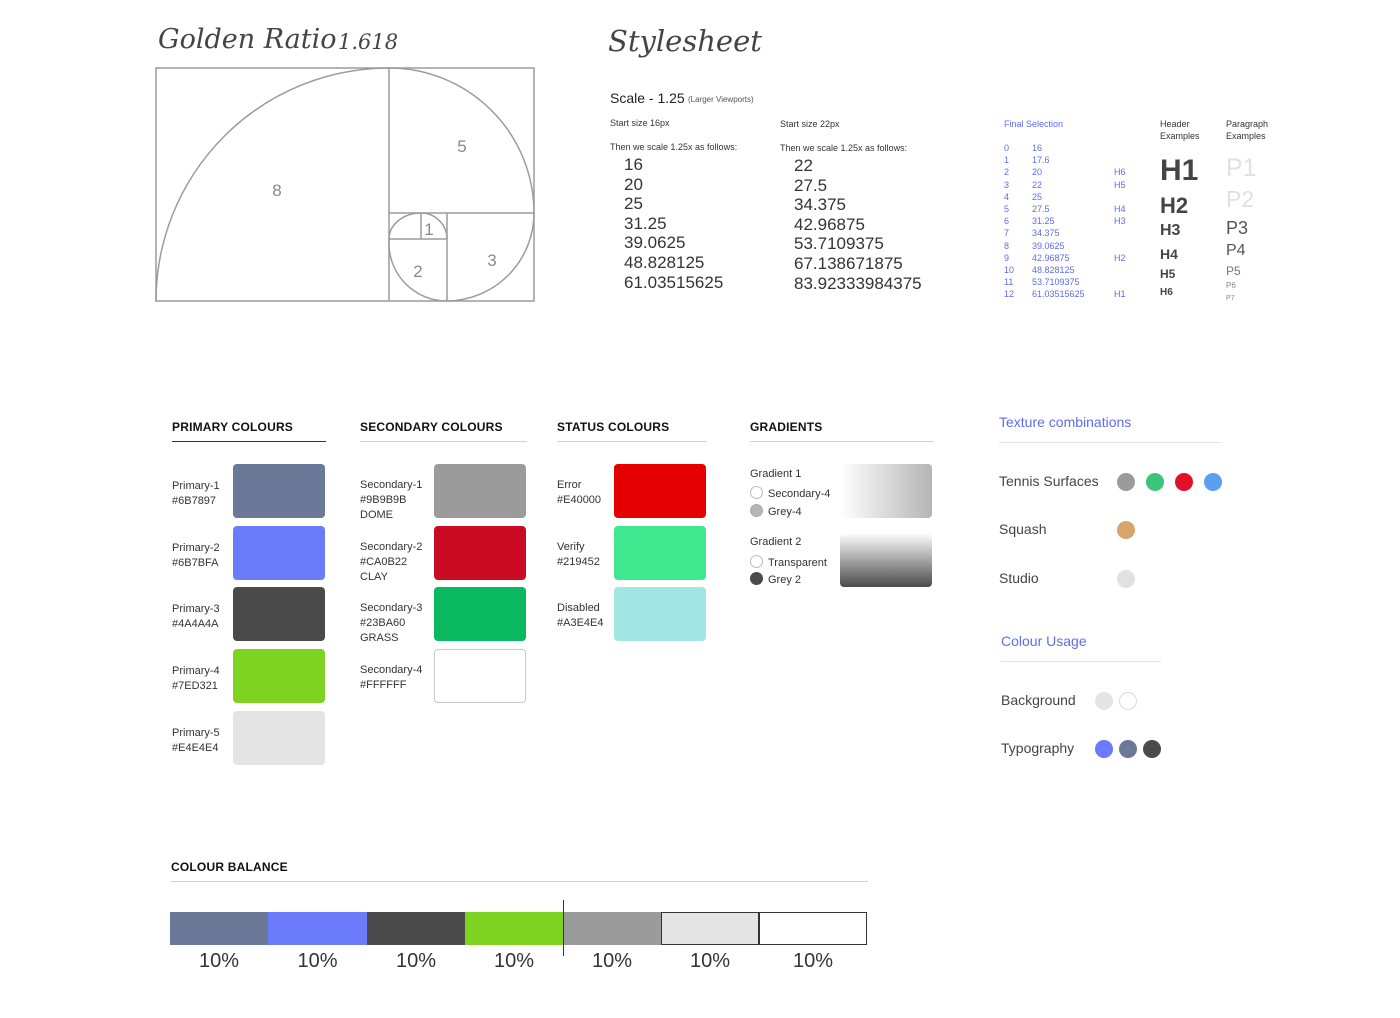  I want to click on gradient-2-stop1-label: Transparent, so click(797, 563).